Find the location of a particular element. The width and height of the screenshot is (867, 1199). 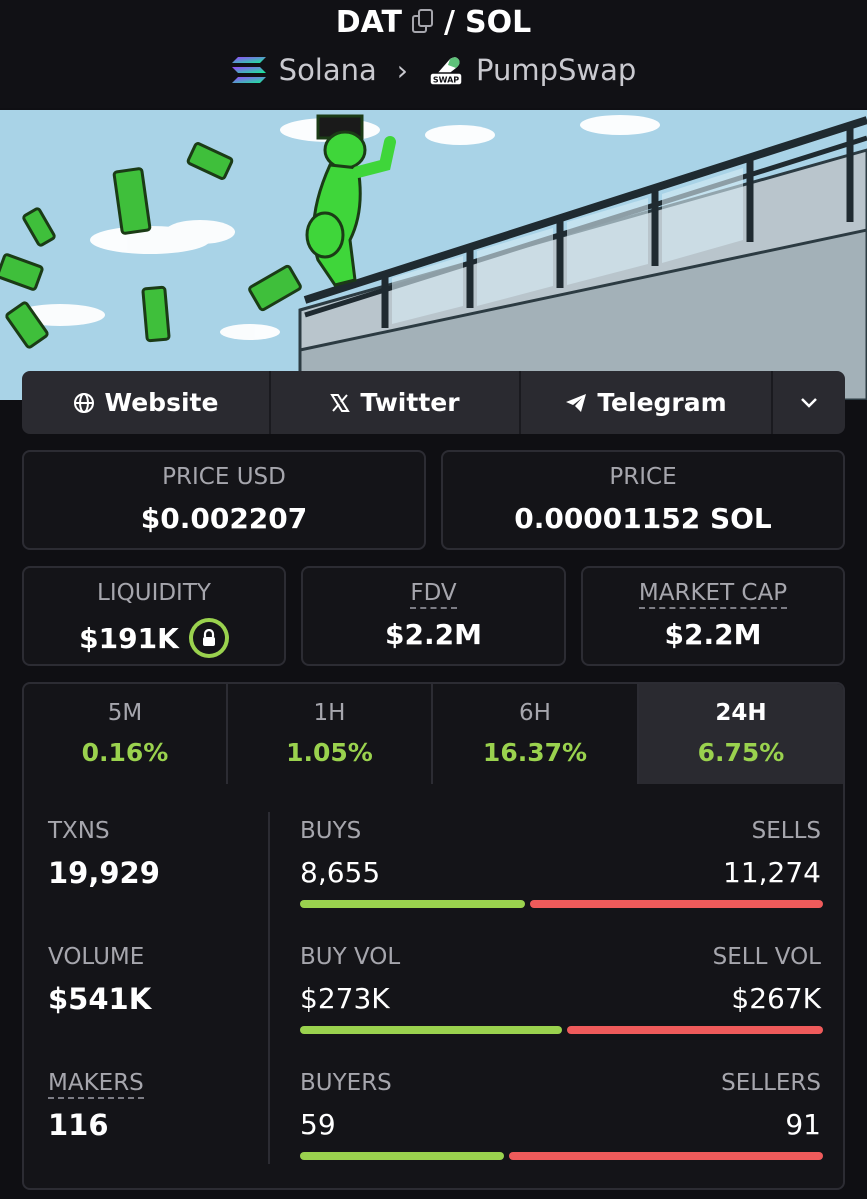

pumpswap-logo-icon: SWAP is located at coordinates (446, 71).